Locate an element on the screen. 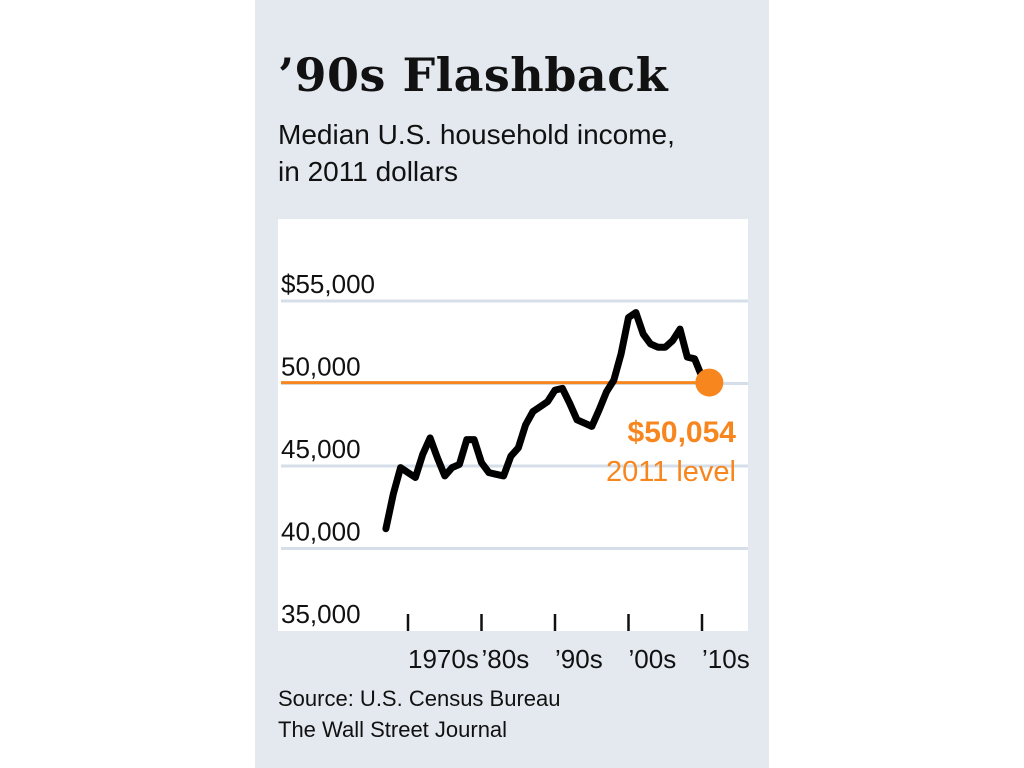 This screenshot has width=1024, height=768. x-tick-label: ’90s is located at coordinates (579, 659).